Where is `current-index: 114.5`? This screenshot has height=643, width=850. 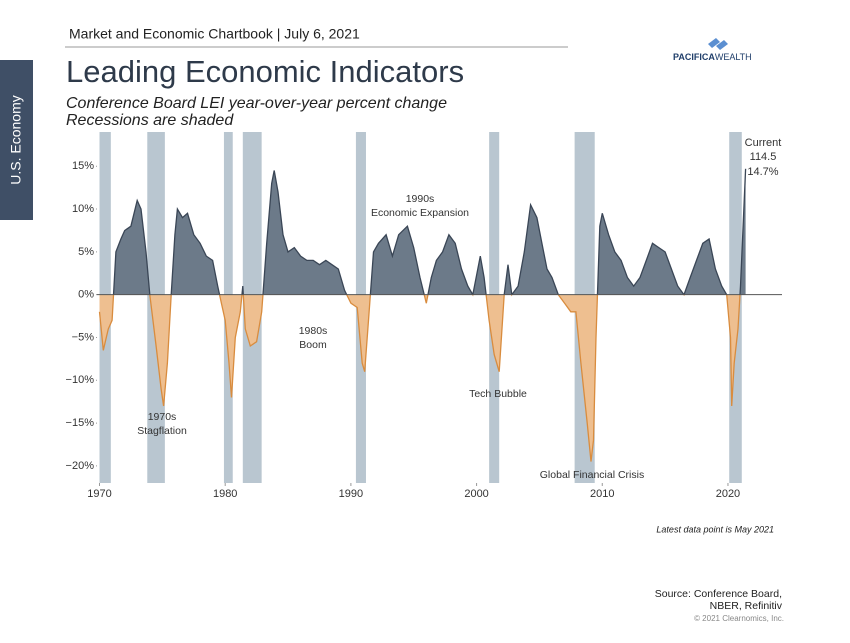
current-index: 114.5 is located at coordinates (763, 157).